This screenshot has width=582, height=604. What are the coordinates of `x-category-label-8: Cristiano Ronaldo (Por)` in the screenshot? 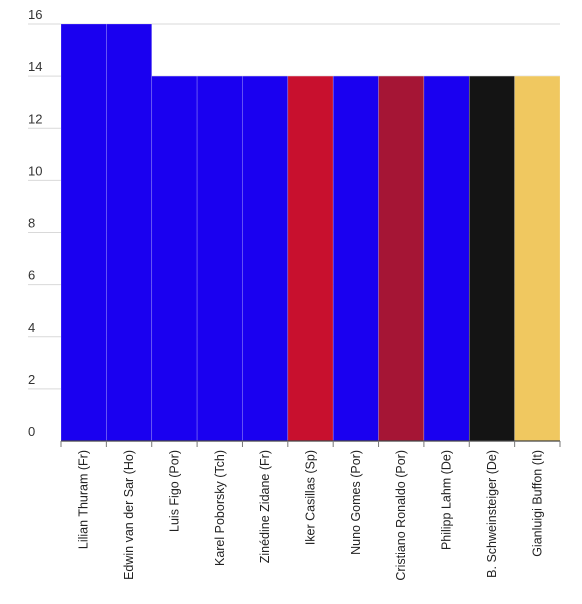 It's located at (401, 515).